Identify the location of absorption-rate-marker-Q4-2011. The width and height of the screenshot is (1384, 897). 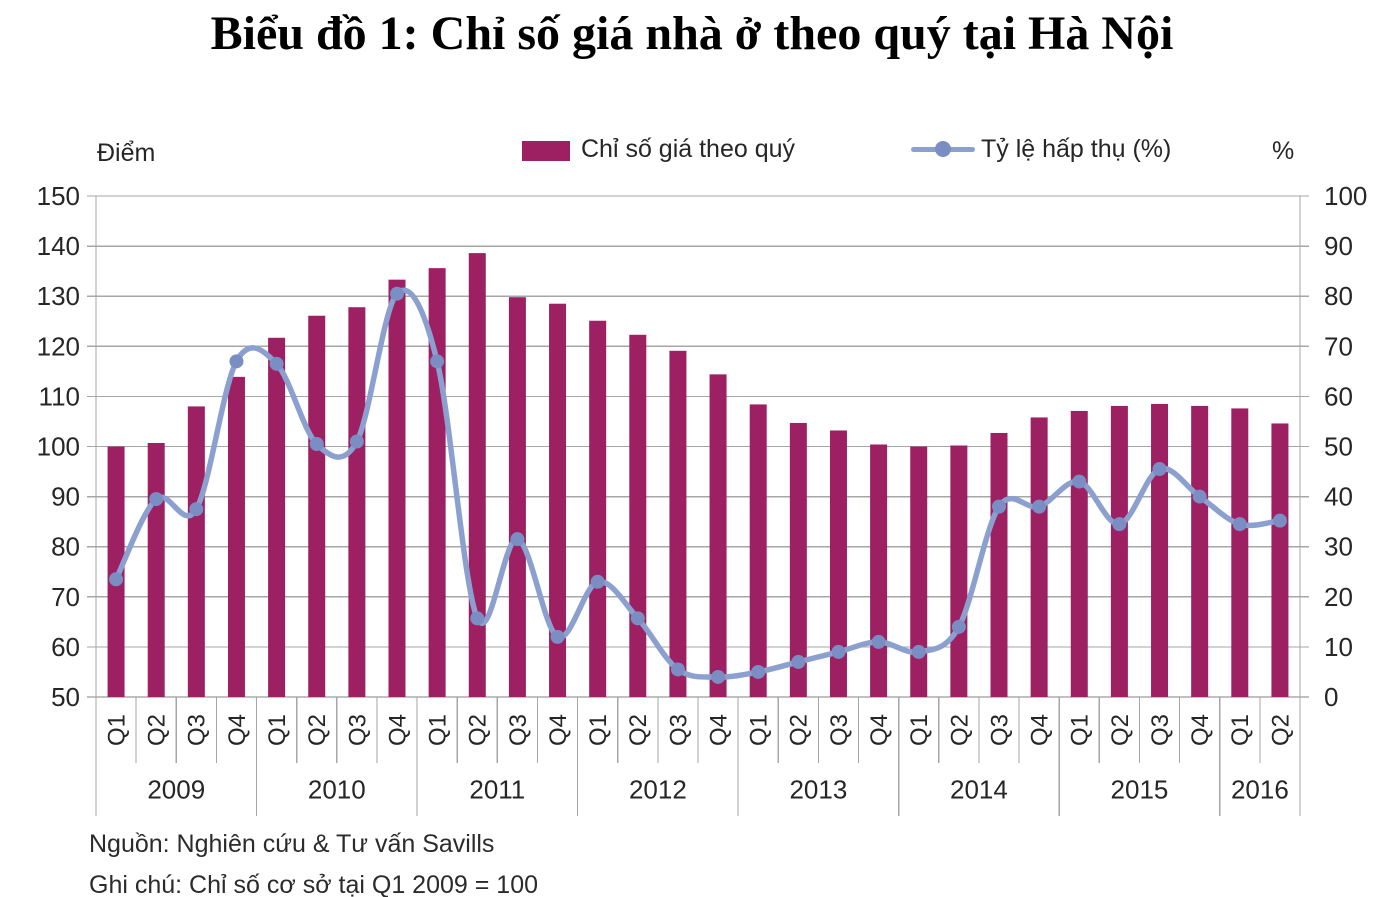
(557, 636).